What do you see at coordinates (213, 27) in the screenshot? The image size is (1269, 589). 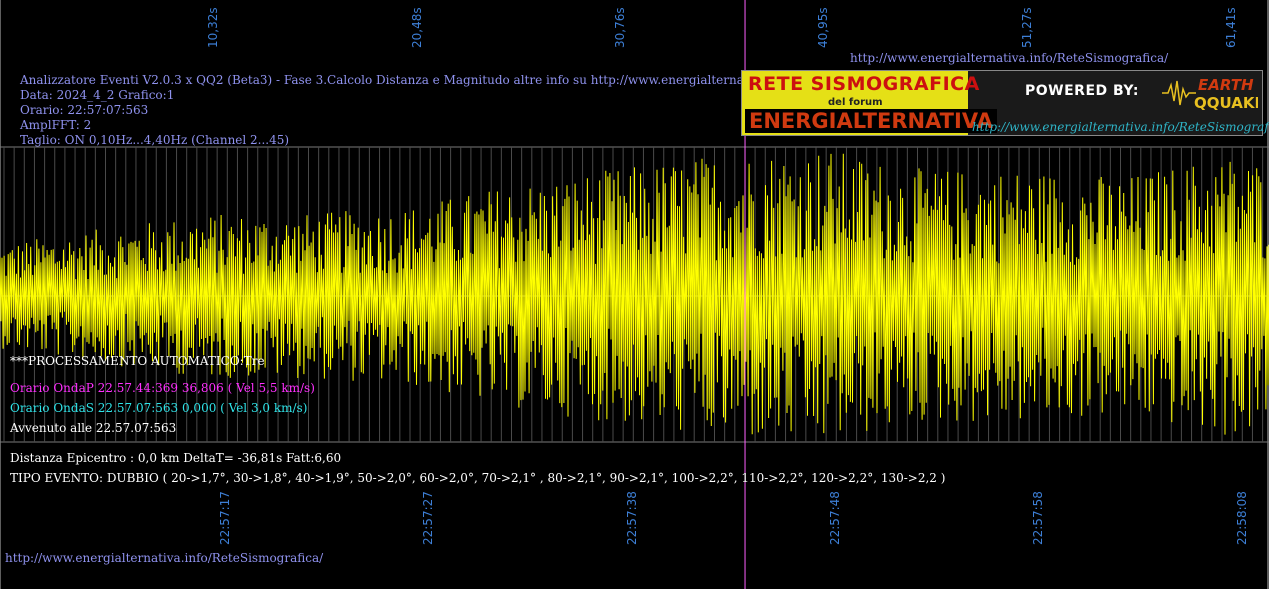 I see `top-time-tick-label: 10,32s` at bounding box center [213, 27].